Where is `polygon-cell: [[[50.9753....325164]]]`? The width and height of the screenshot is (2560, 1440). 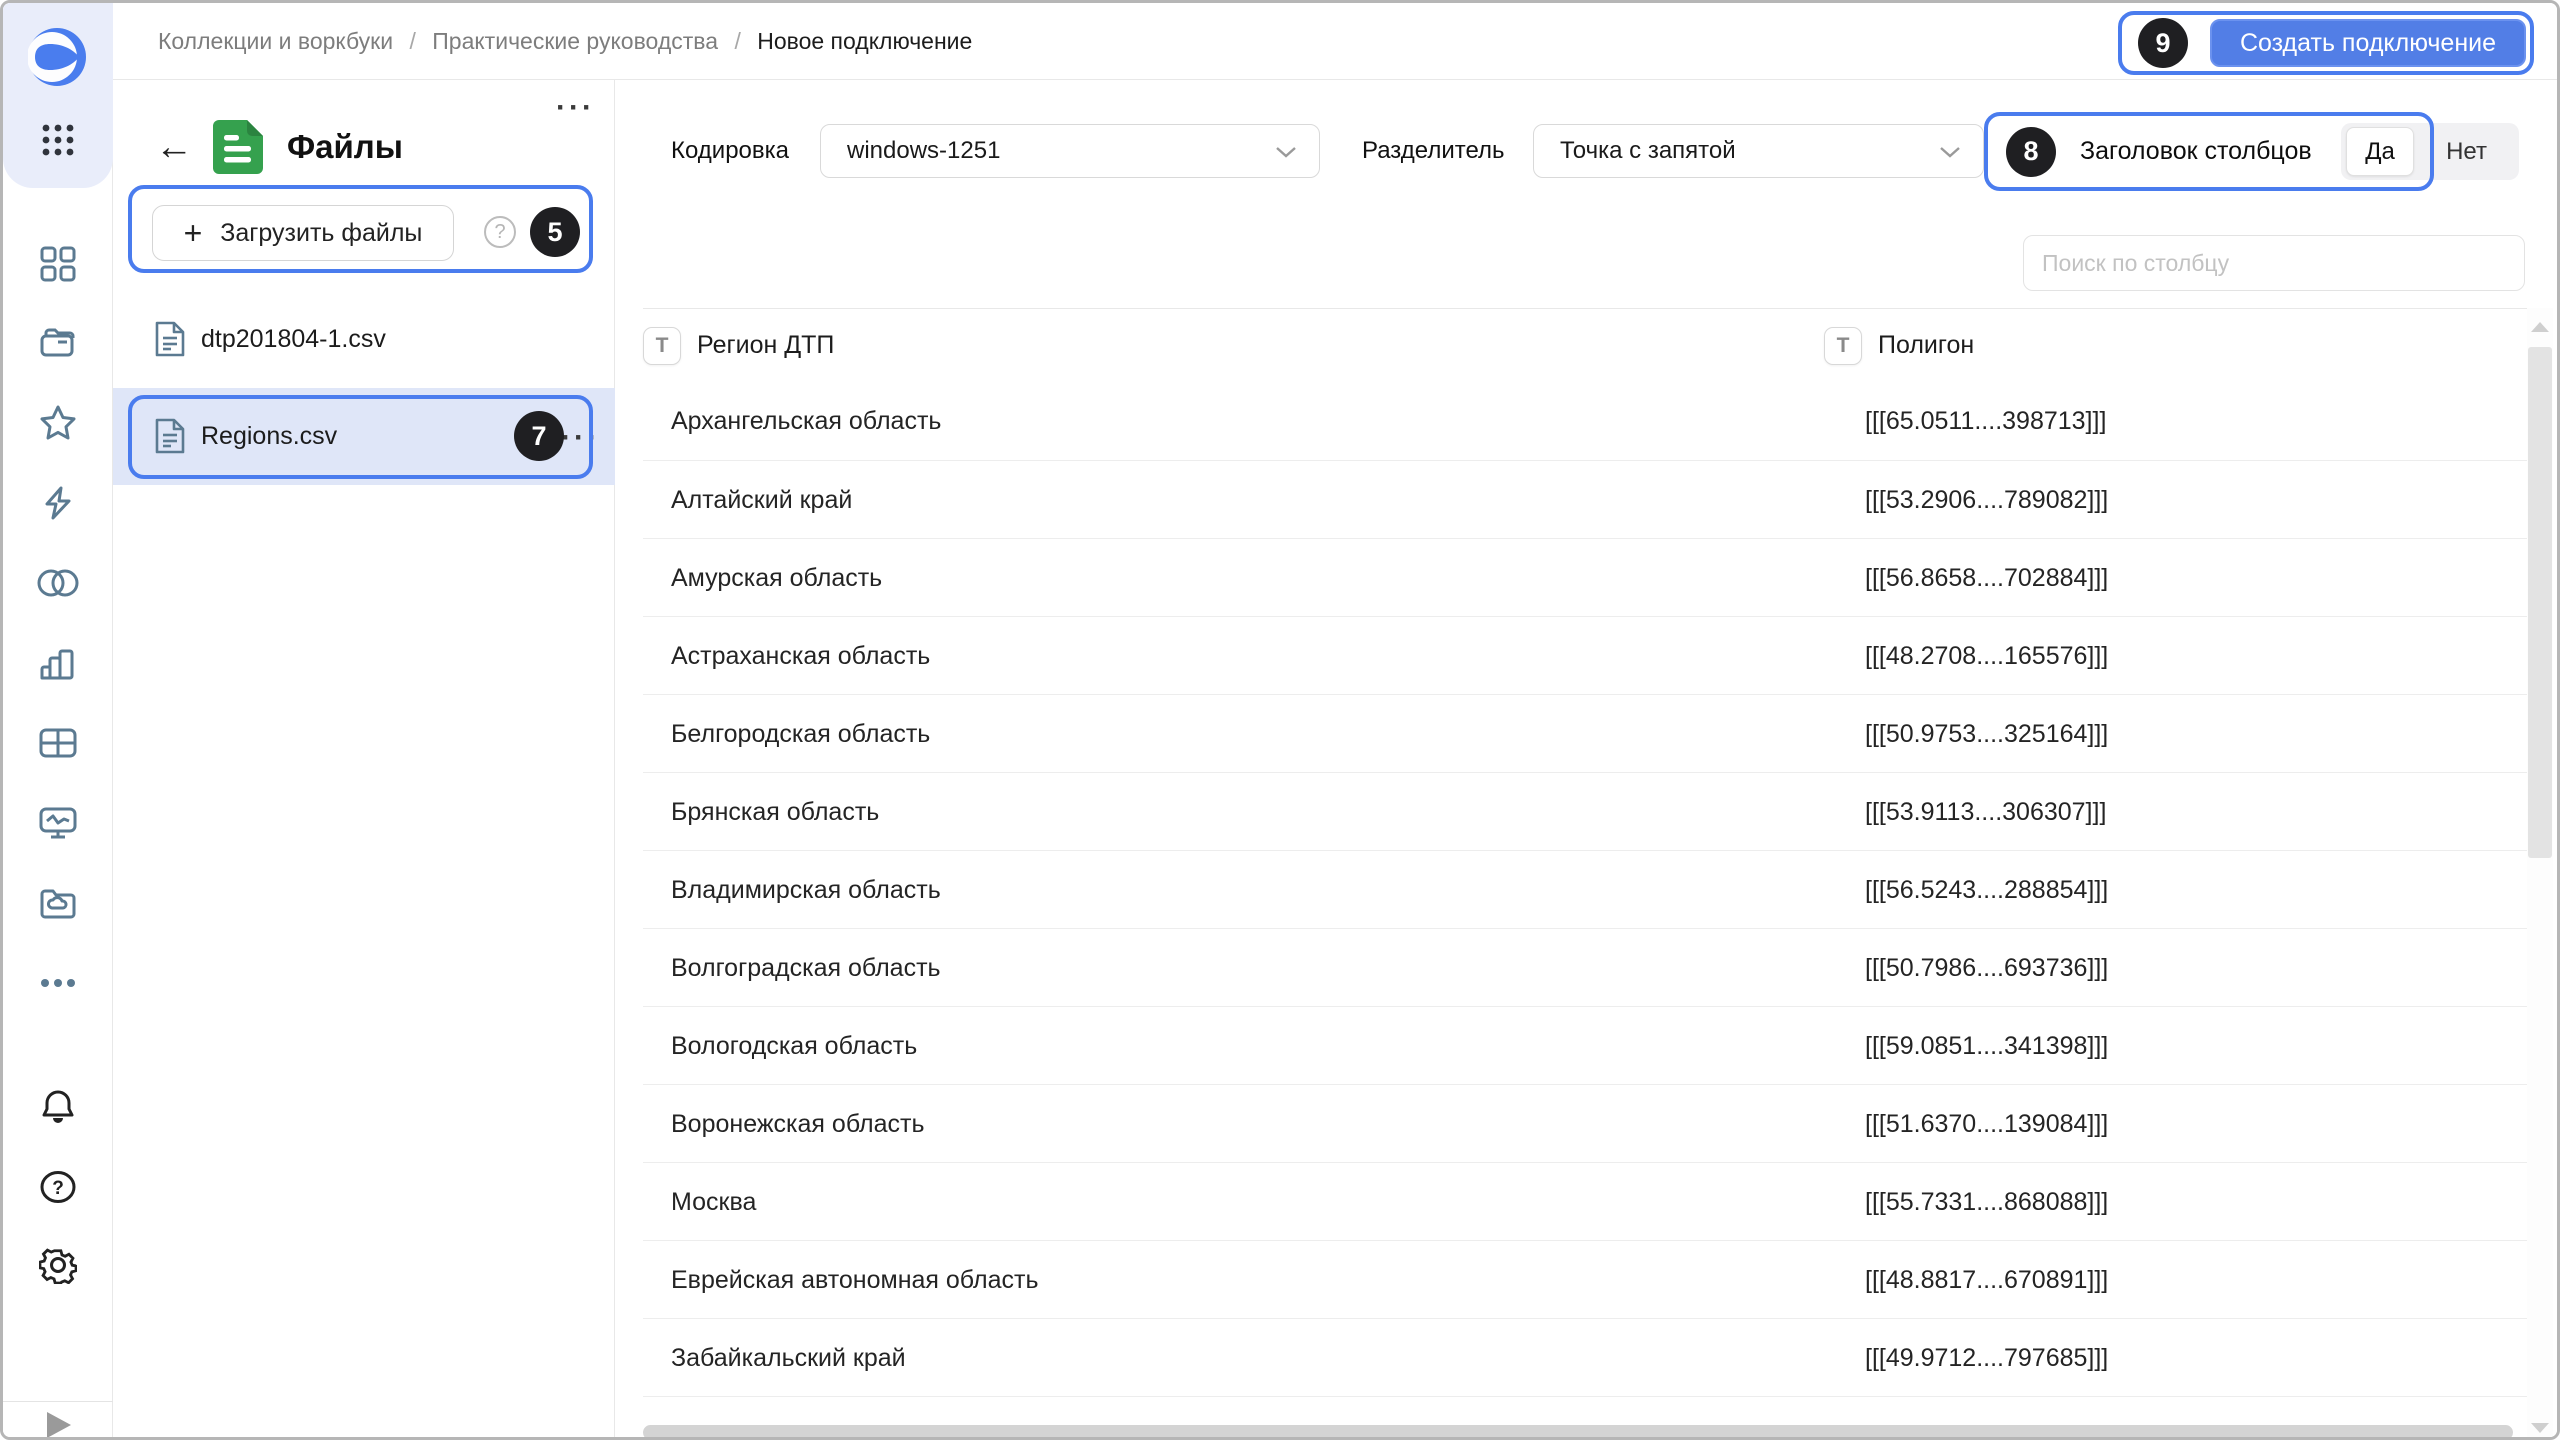
polygon-cell: [[[50.9753....325164]]] is located at coordinates (1987, 734).